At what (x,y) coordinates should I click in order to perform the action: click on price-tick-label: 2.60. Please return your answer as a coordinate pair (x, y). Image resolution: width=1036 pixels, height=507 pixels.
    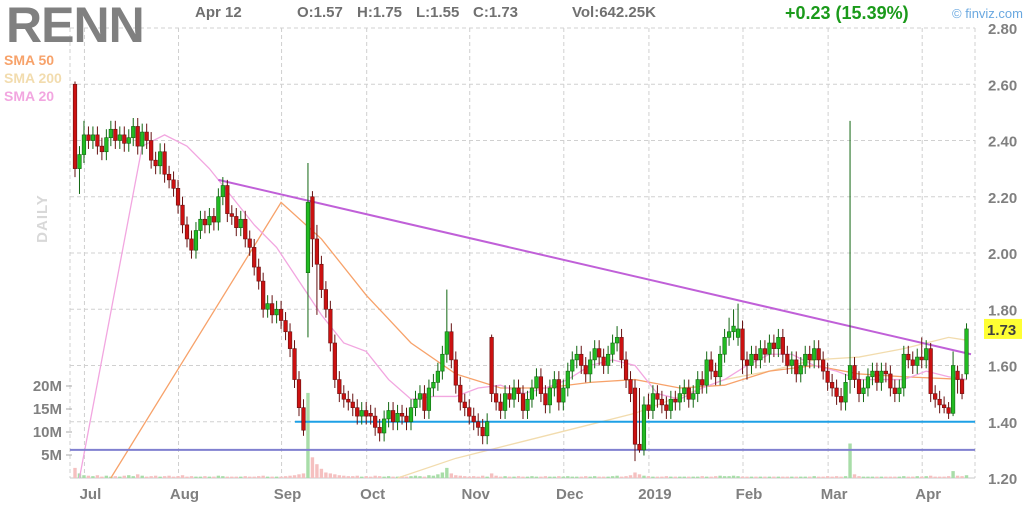
    Looking at the image, I should click on (1002, 85).